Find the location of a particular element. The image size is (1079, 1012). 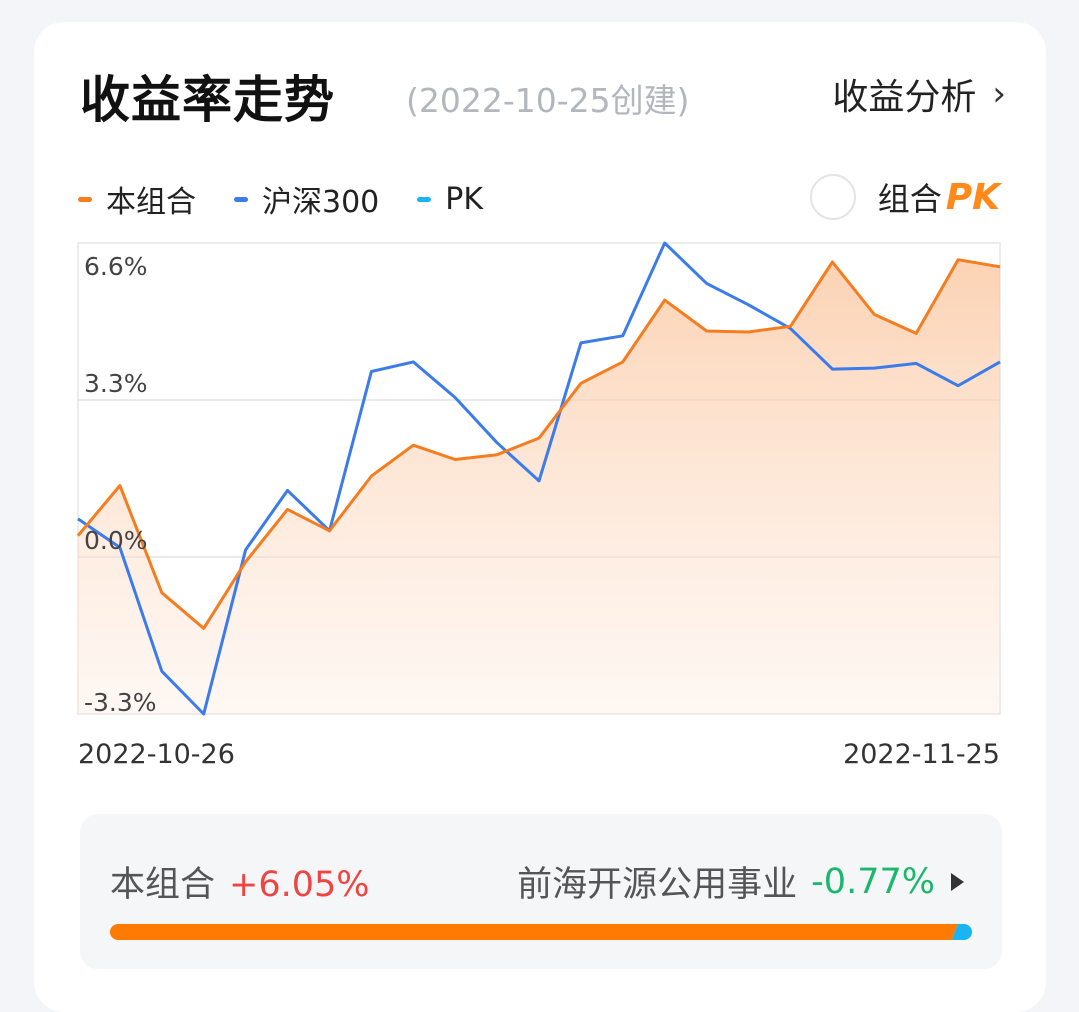

legend-item-portfolio: 本组合 is located at coordinates (137, 199).